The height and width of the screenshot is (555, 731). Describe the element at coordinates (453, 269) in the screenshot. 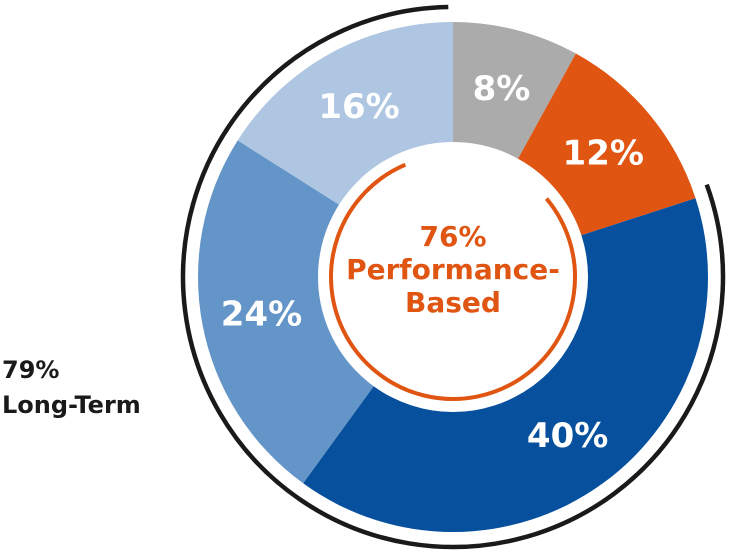

I see `center-performance-label: Performance-` at that location.